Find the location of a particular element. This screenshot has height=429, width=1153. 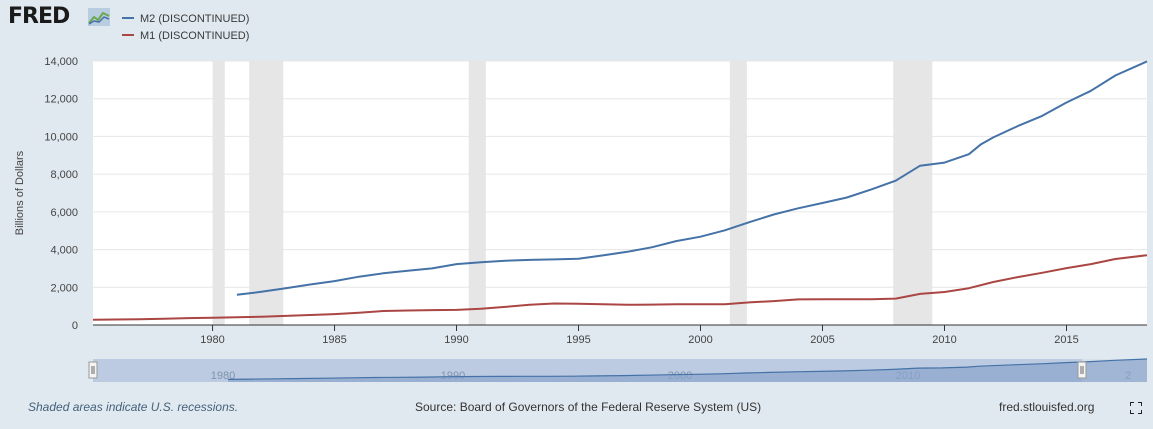

x-tick-label-1985: 1985 is located at coordinates (334, 340).